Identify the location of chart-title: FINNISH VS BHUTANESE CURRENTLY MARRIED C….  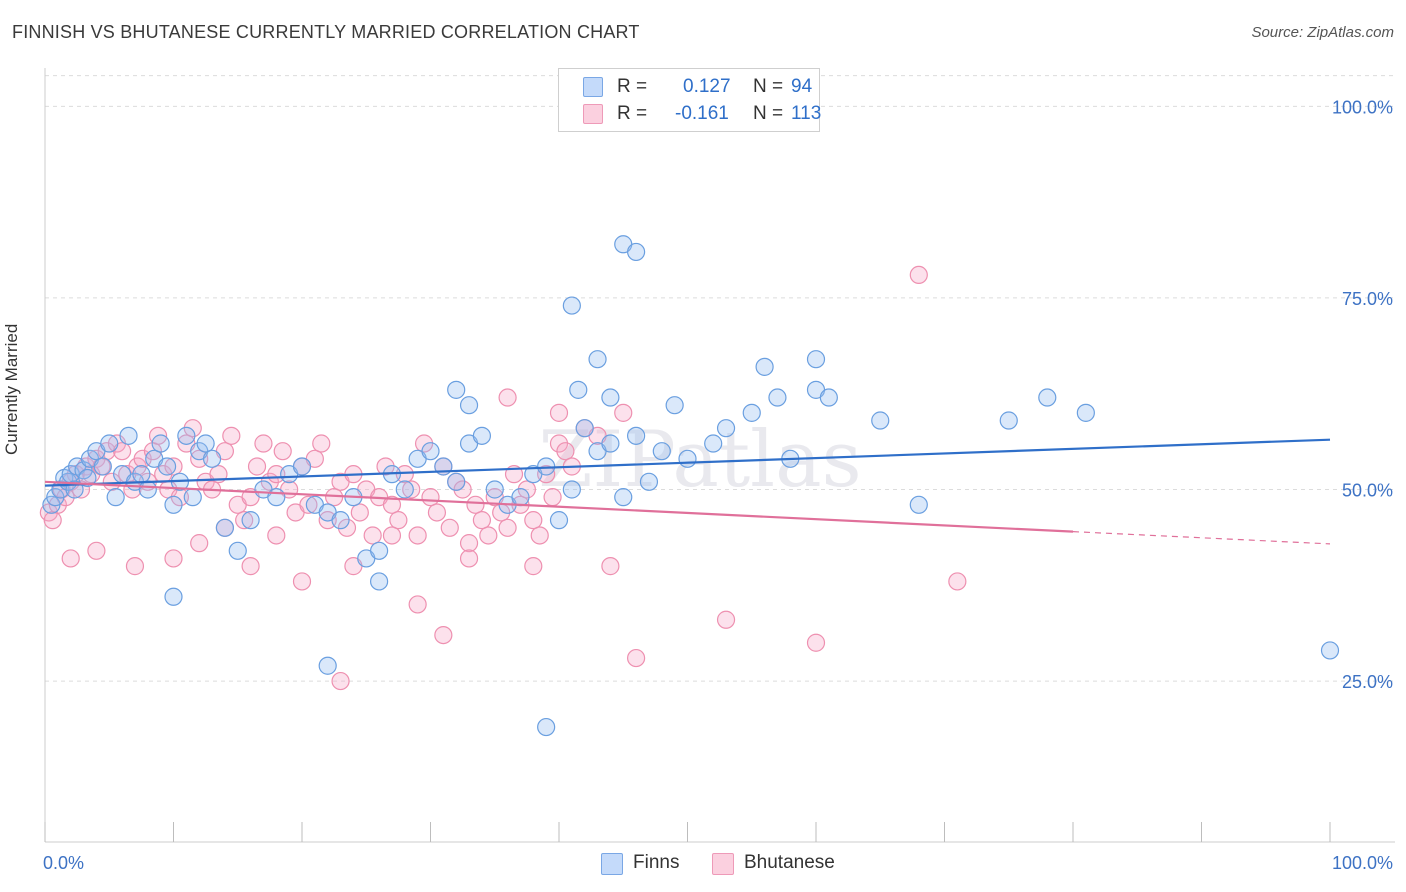
(326, 32).